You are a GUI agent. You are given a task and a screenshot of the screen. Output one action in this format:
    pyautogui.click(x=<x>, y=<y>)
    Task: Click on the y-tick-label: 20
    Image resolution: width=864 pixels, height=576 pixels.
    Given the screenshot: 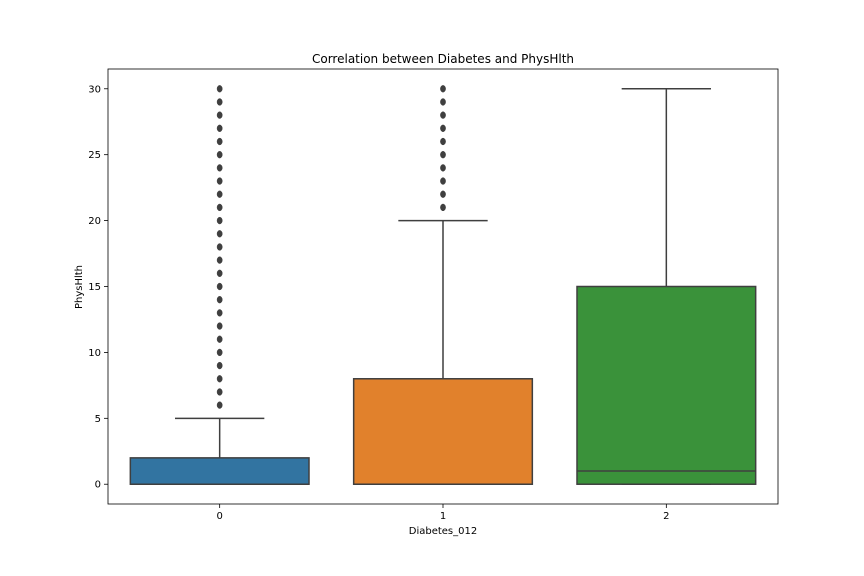 What is the action you would take?
    pyautogui.click(x=94, y=221)
    